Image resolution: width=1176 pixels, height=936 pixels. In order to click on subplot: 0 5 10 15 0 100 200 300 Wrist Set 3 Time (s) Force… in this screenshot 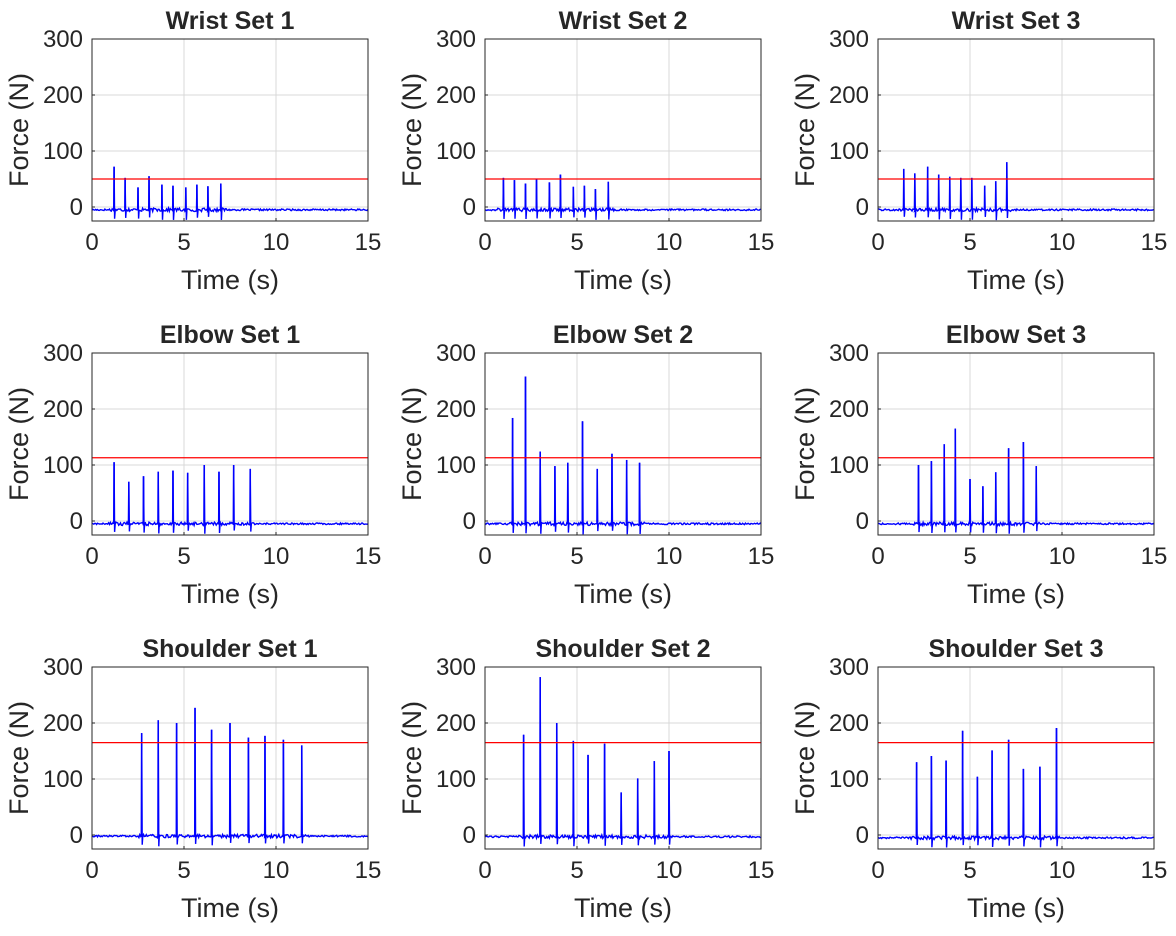, I will do `click(978, 151)`.